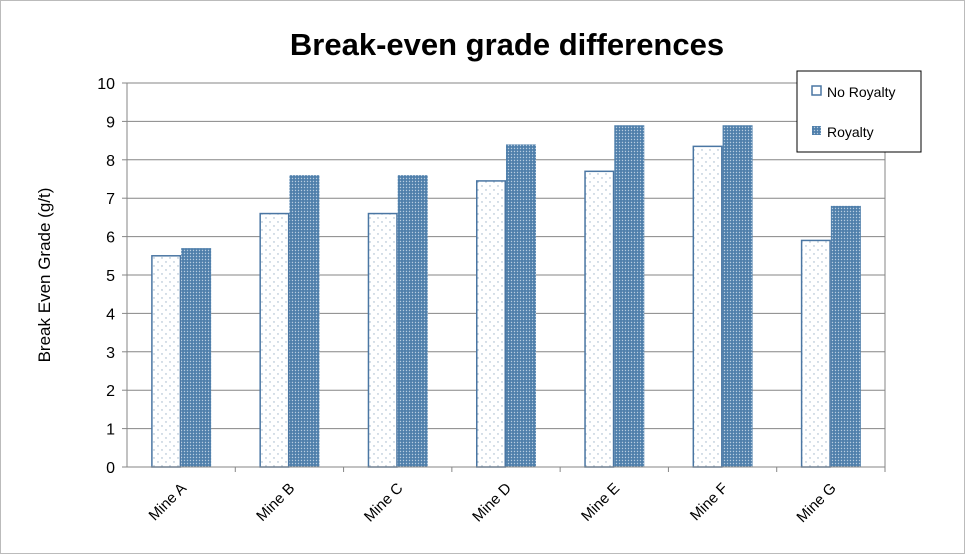 This screenshot has height=559, width=965. Describe the element at coordinates (44, 275) in the screenshot. I see `y-axis-label: Break Even Grade (g/t)` at that location.